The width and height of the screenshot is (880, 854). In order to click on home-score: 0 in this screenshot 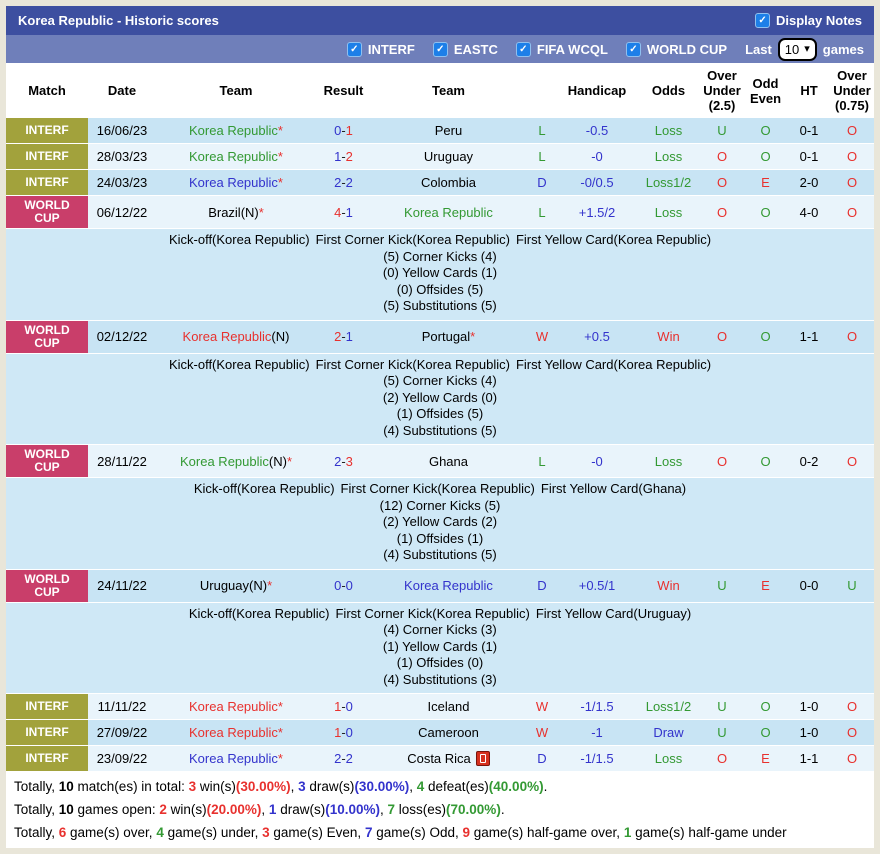, I will do `click(338, 585)`.